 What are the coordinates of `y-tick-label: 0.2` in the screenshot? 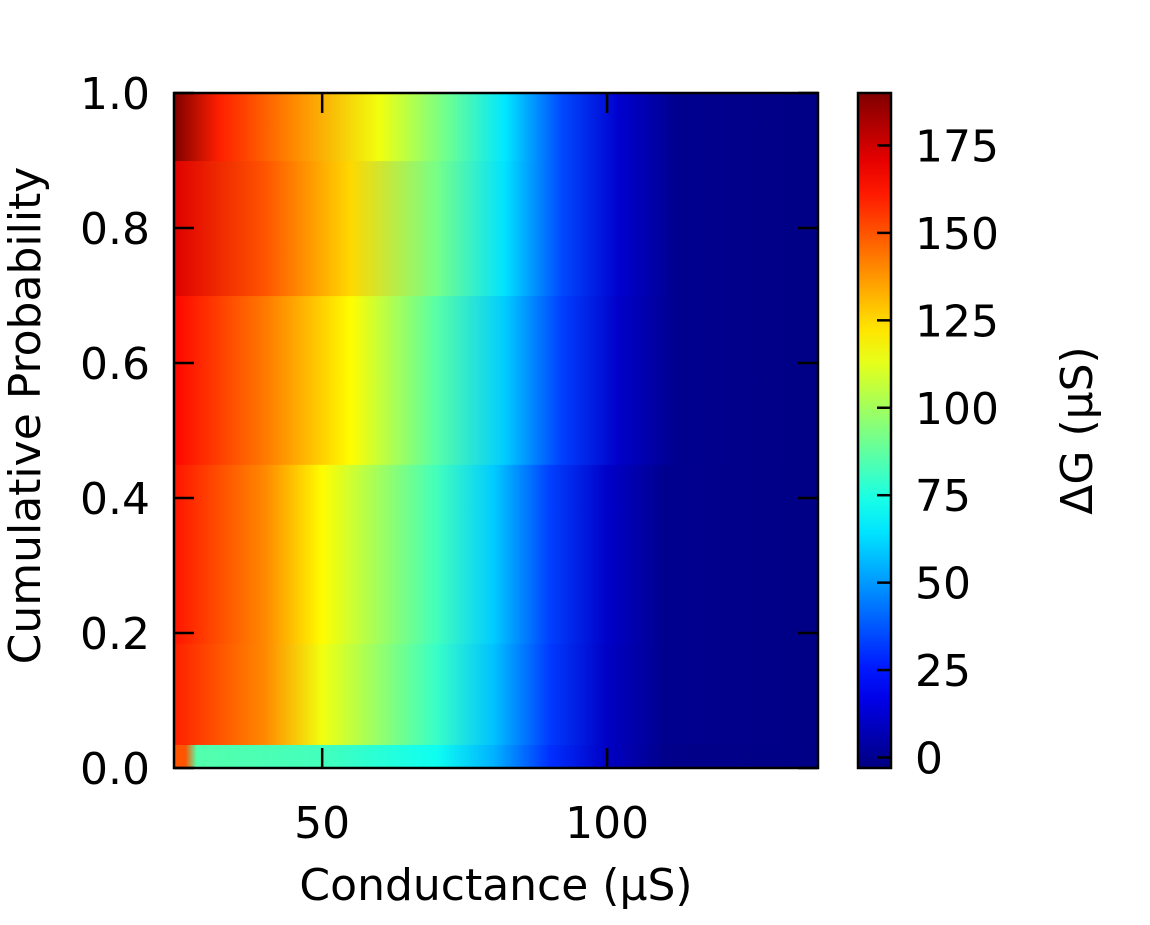 It's located at (115, 634).